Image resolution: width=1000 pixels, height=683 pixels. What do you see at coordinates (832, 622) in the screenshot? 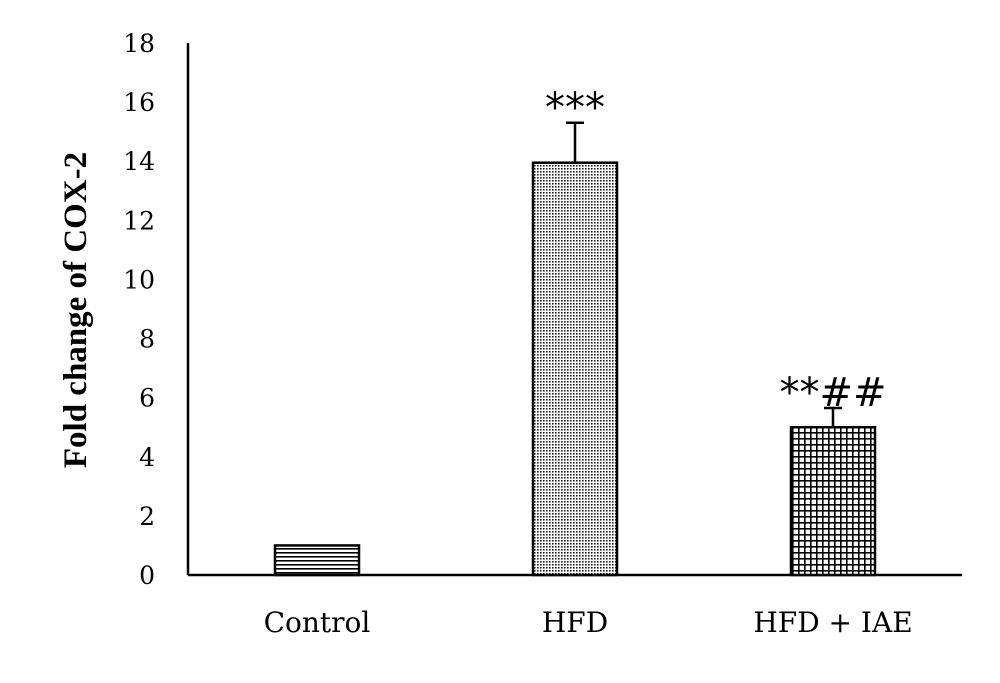
I see `x-tick-label: HFD + IAE` at bounding box center [832, 622].